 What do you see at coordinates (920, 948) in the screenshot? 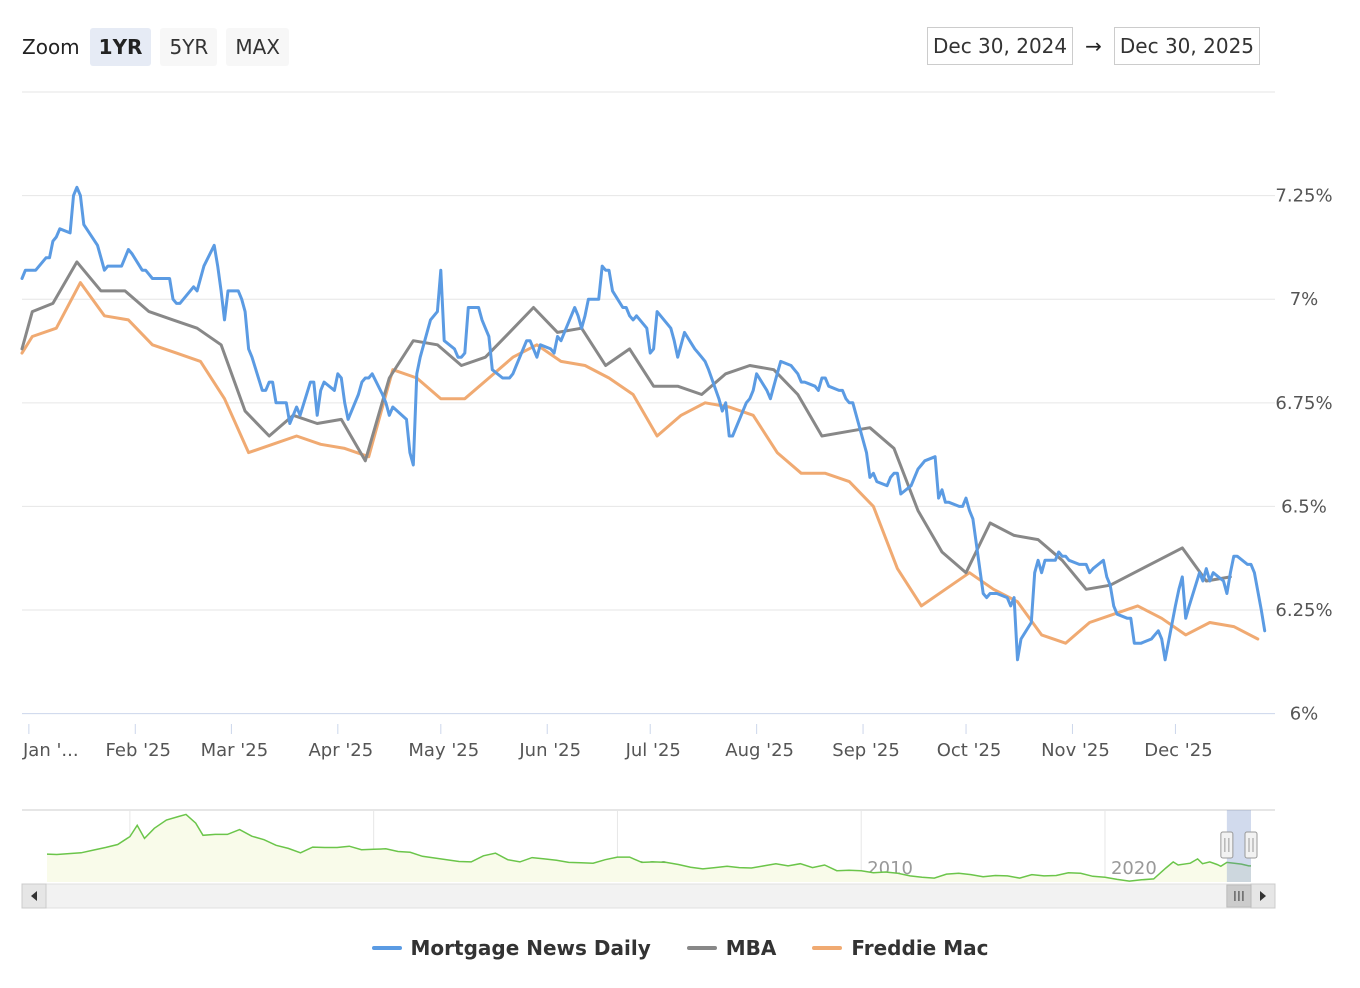
I see `legend-label-freddie: Freddie Mac` at bounding box center [920, 948].